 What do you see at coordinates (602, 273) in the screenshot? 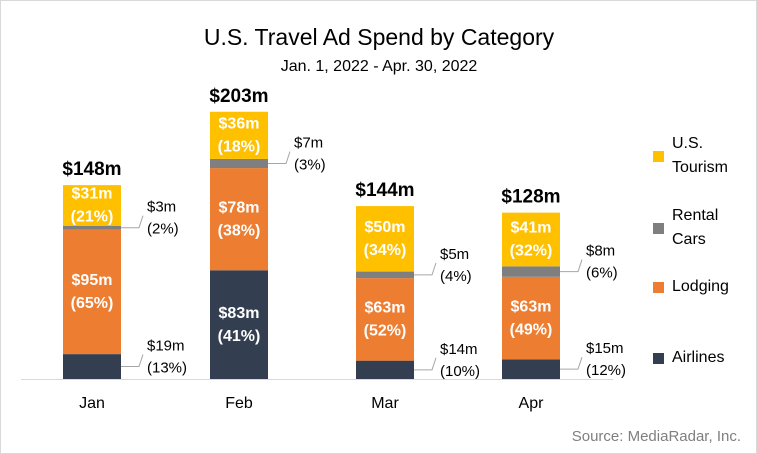
I see `share-label: (6%)` at bounding box center [602, 273].